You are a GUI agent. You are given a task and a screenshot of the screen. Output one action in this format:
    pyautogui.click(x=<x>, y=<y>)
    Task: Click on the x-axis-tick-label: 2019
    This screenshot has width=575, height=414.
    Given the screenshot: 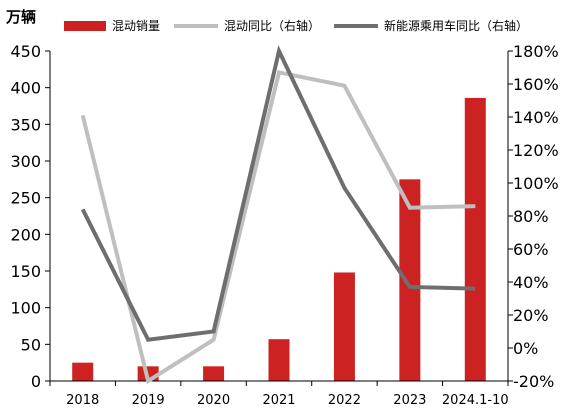 What is the action you would take?
    pyautogui.click(x=148, y=400)
    